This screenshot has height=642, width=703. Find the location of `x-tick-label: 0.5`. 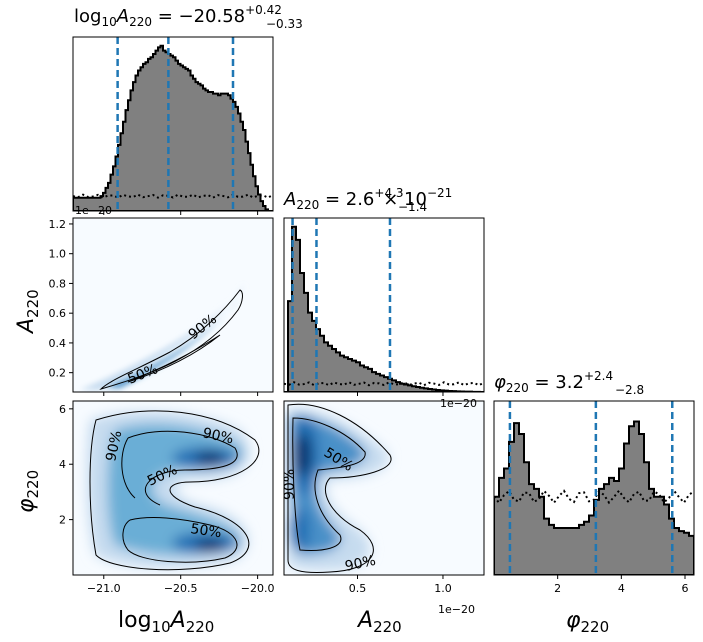

x-tick-label: 0.5 is located at coordinates (358, 588).